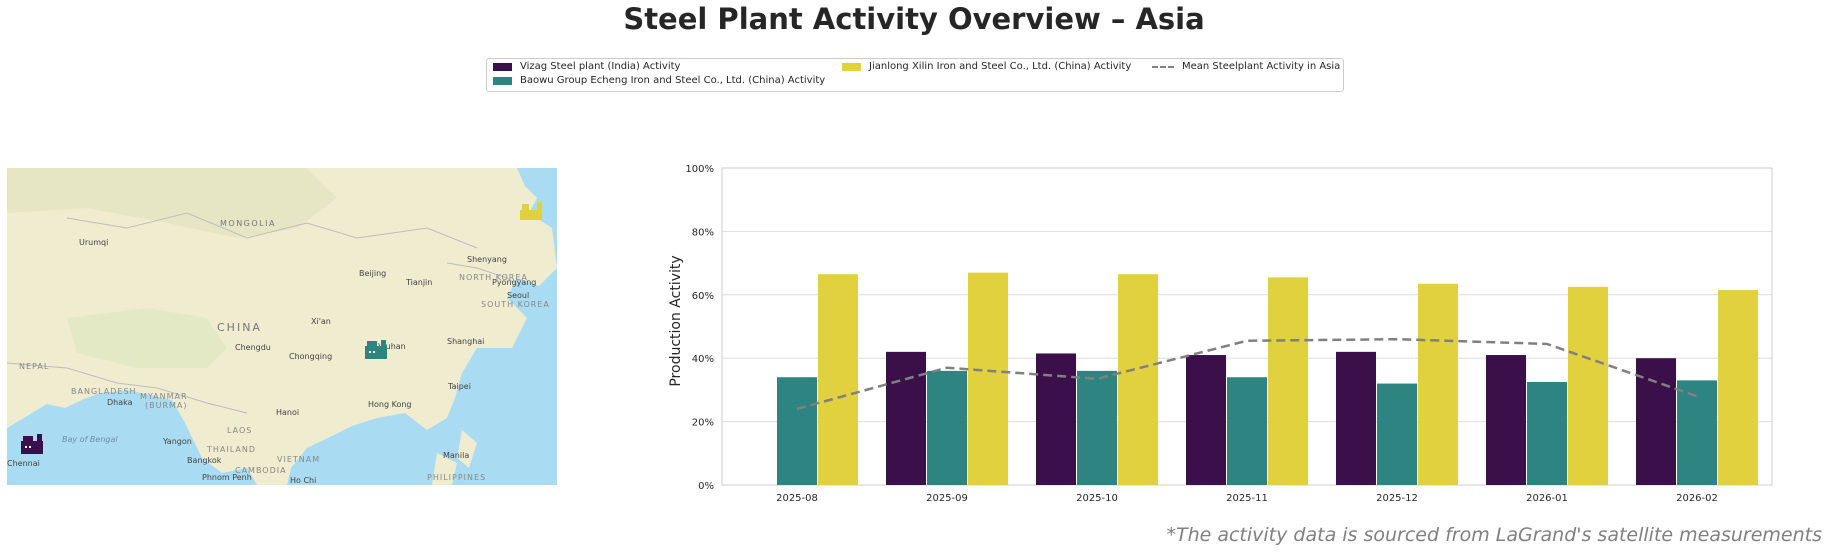 The height and width of the screenshot is (554, 1828). I want to click on map-label-hong-kong: Hong Kong, so click(390, 404).